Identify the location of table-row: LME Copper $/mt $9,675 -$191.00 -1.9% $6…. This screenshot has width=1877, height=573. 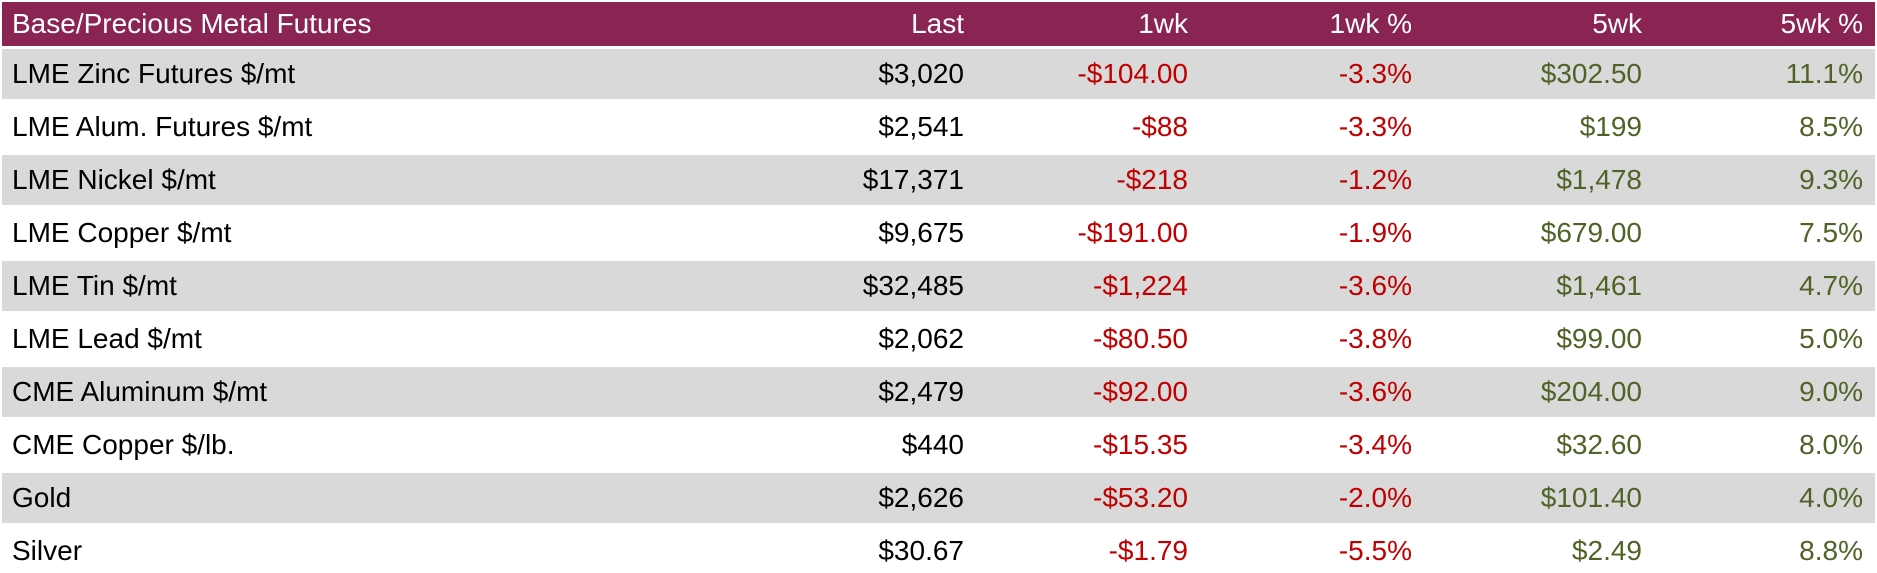
(938, 234).